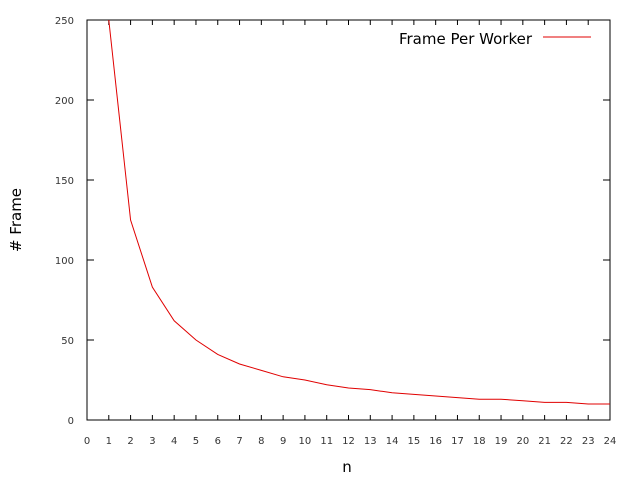 Image resolution: width=640 pixels, height=480 pixels. I want to click on x-tick-label: 18, so click(479, 441).